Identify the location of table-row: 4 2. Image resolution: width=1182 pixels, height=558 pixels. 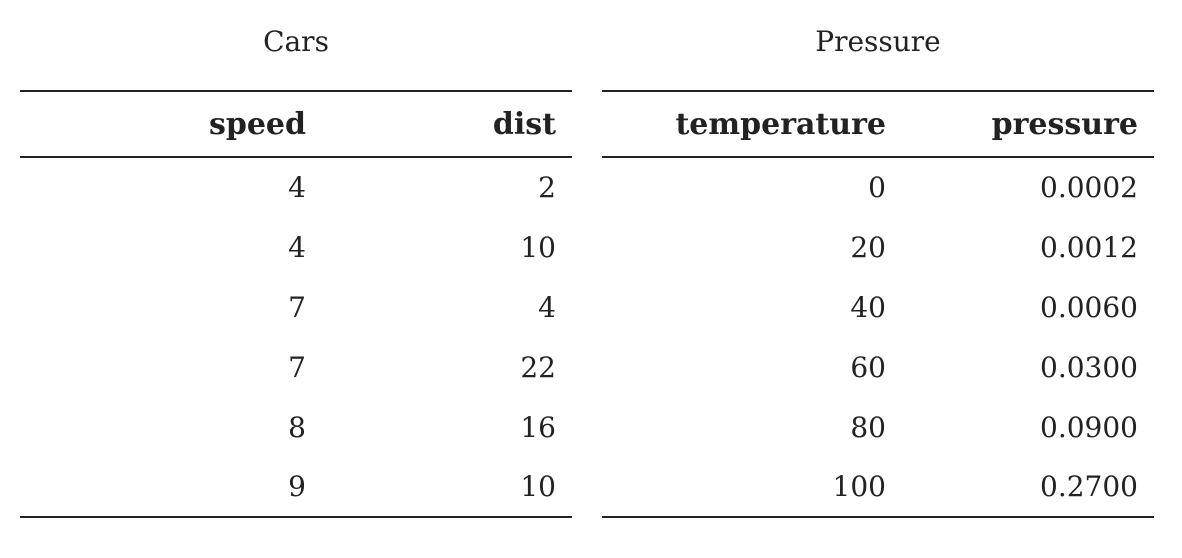
(296, 187).